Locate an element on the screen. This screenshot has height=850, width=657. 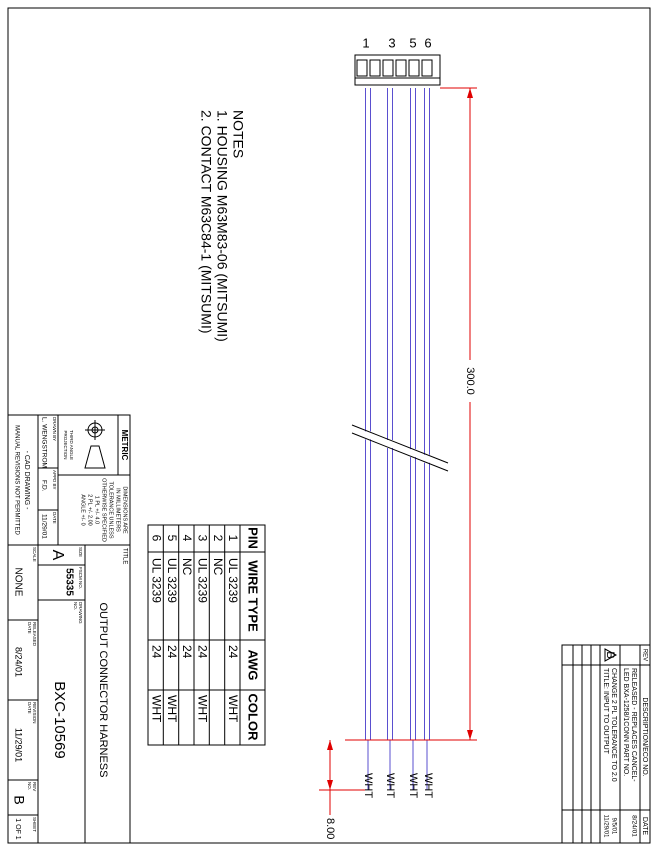
table-cell: 6 is located at coordinates (157, 538).